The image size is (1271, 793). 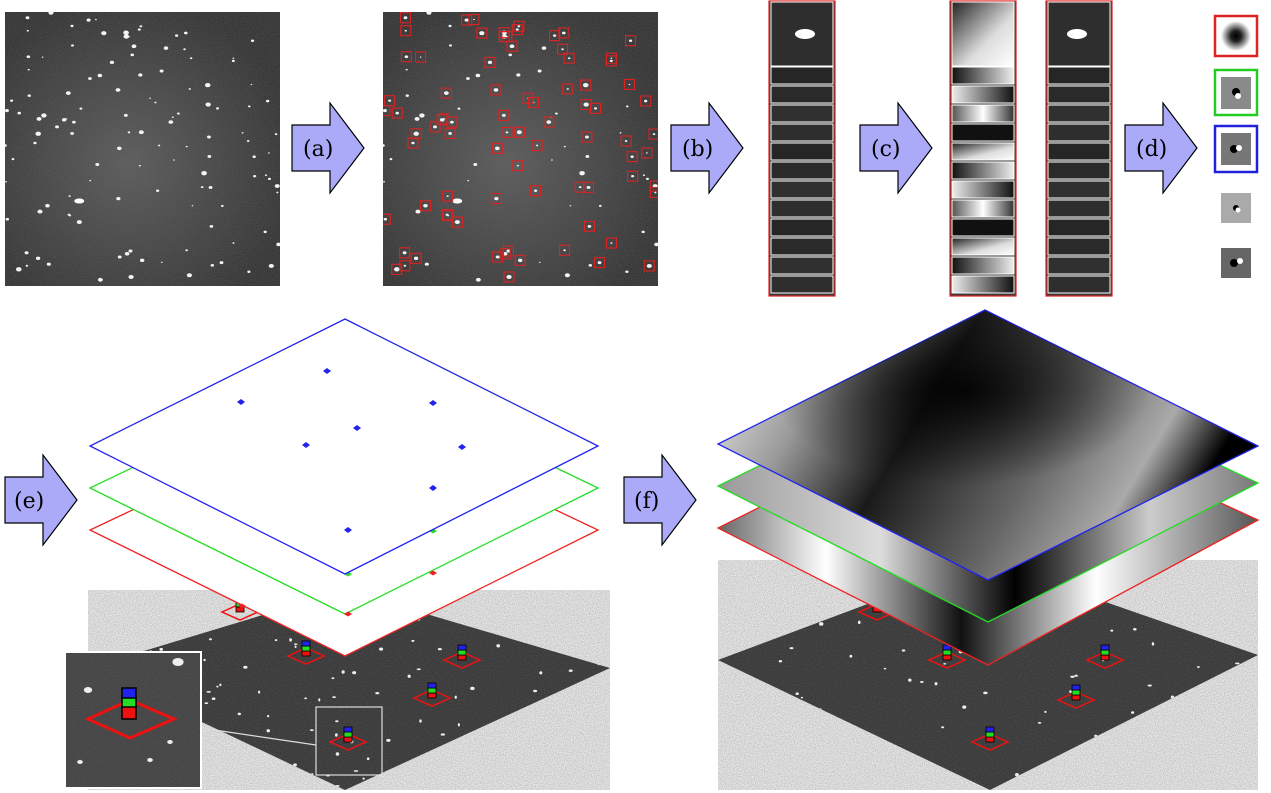 I want to click on active-pixel, so click(x=348, y=614).